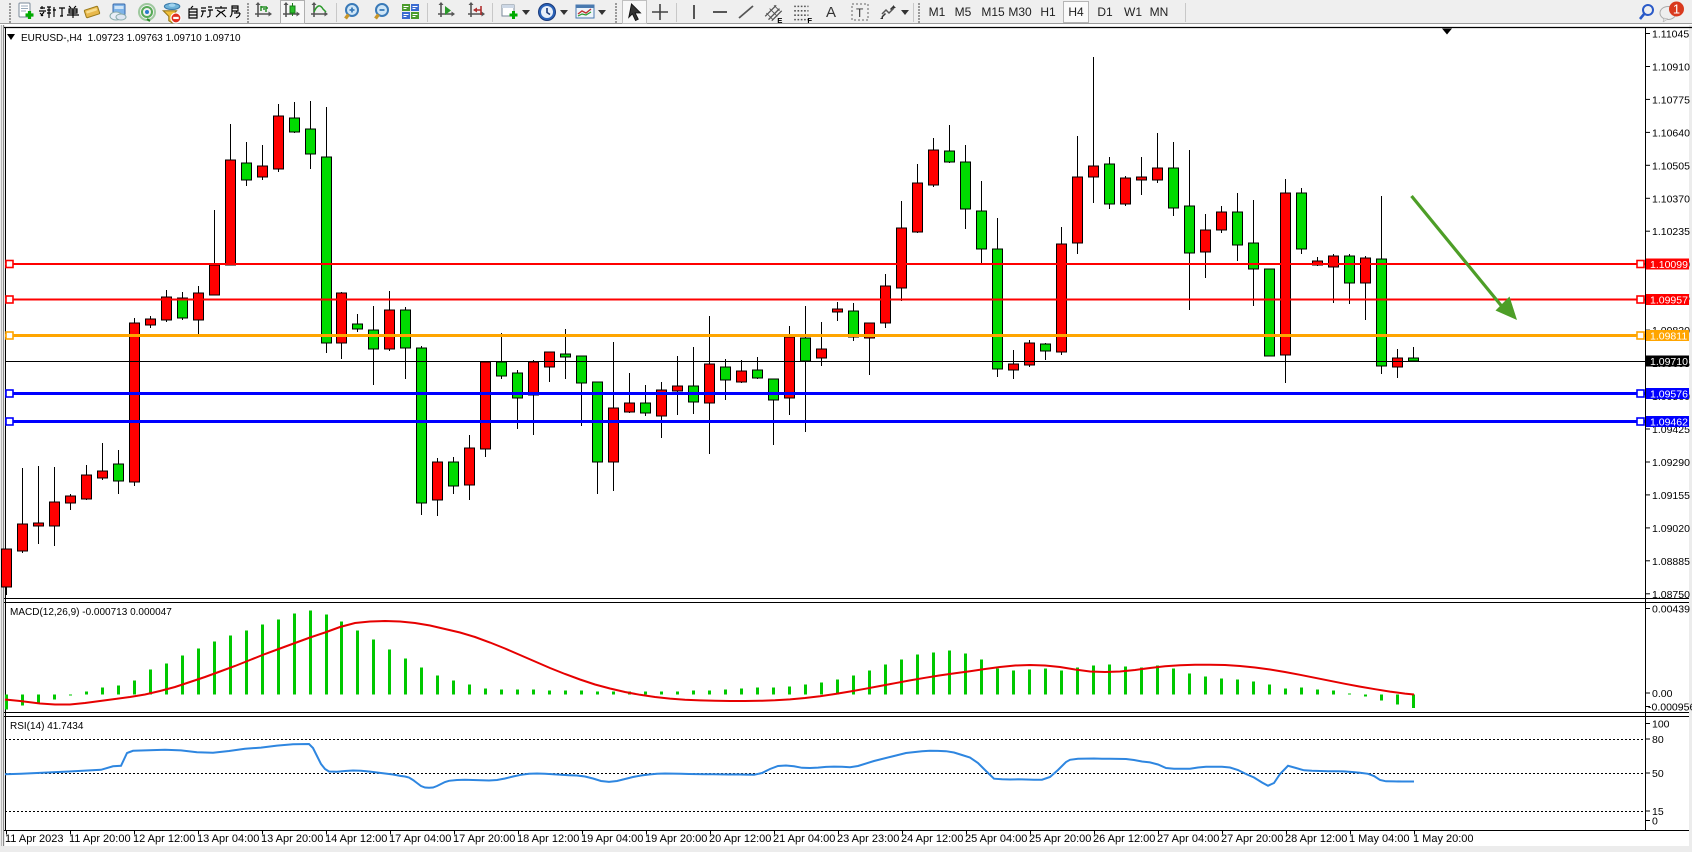 This screenshot has height=857, width=1692. What do you see at coordinates (932, 839) in the screenshot?
I see `svg-text: 24 Apr 12:00` at bounding box center [932, 839].